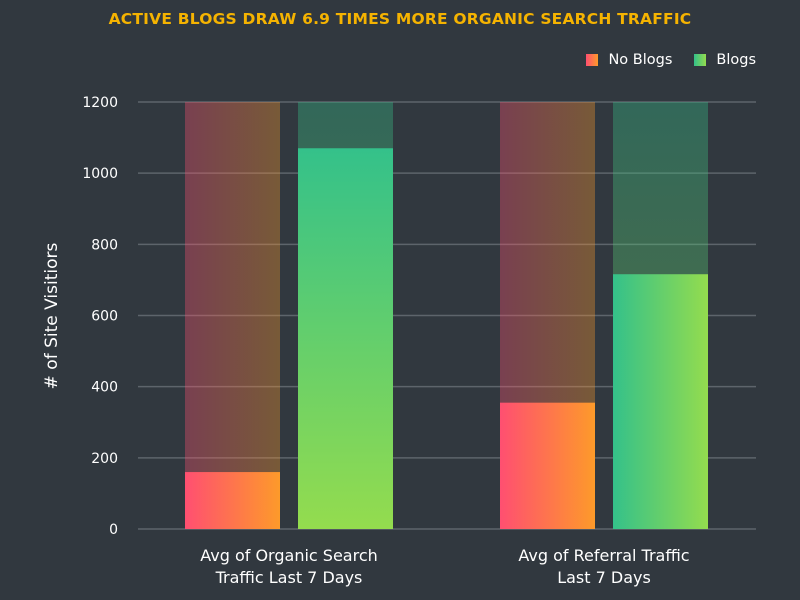  What do you see at coordinates (592, 60) in the screenshot?
I see `legend-swatch-no-blogs` at bounding box center [592, 60].